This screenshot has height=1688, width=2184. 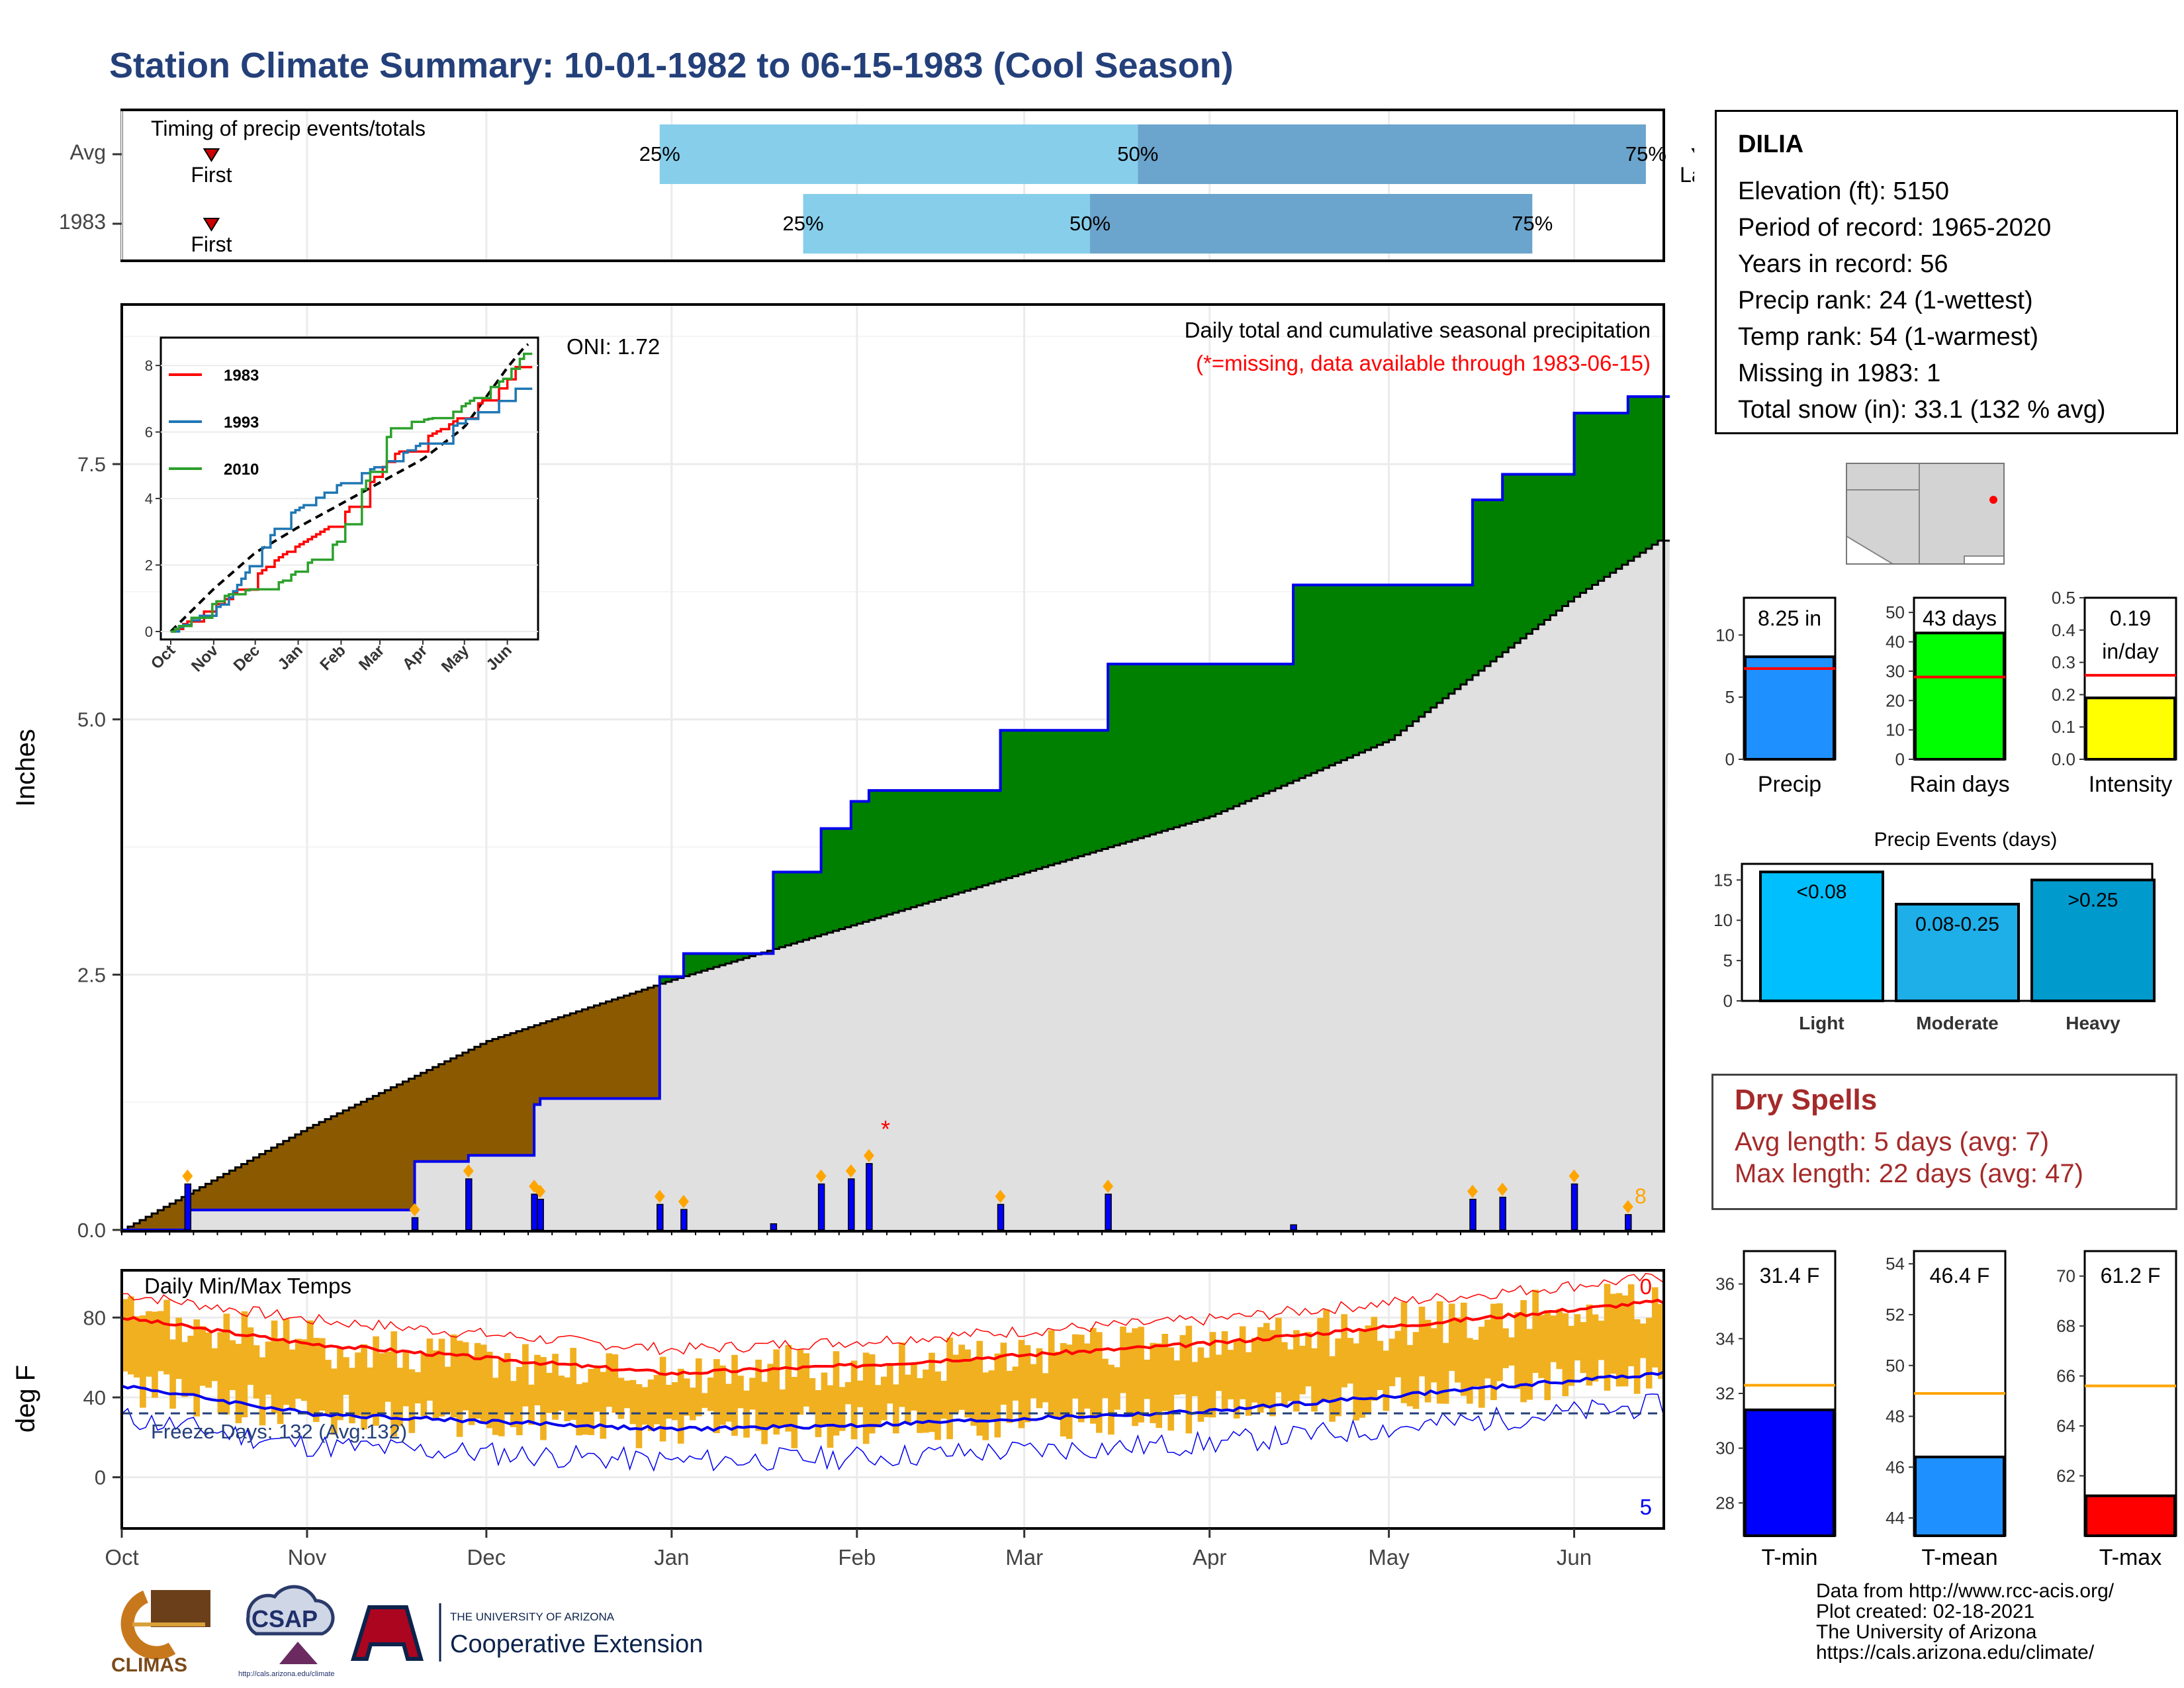 I want to click on temp-xtick-label: Nov, so click(x=307, y=1557).